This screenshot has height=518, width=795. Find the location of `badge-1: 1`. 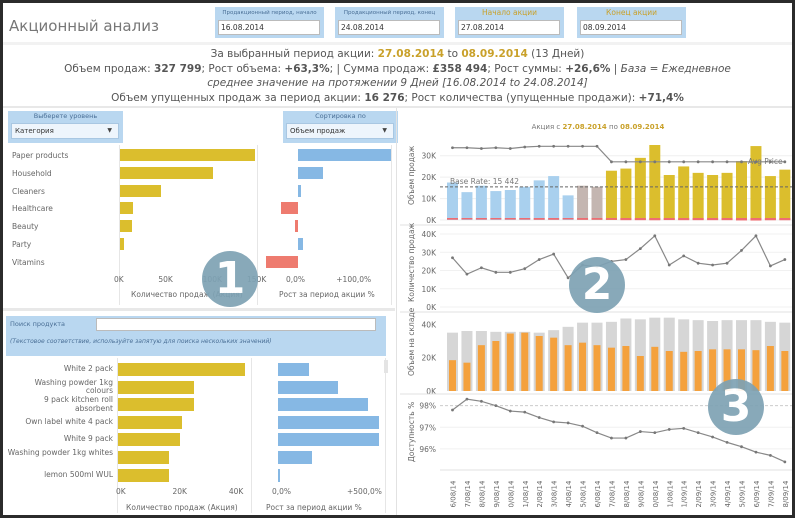

badge-1: 1 is located at coordinates (230, 279).